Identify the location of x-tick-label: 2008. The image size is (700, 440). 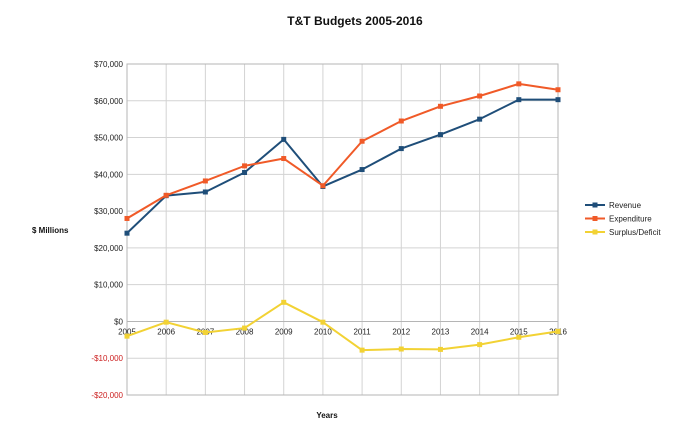
(245, 331).